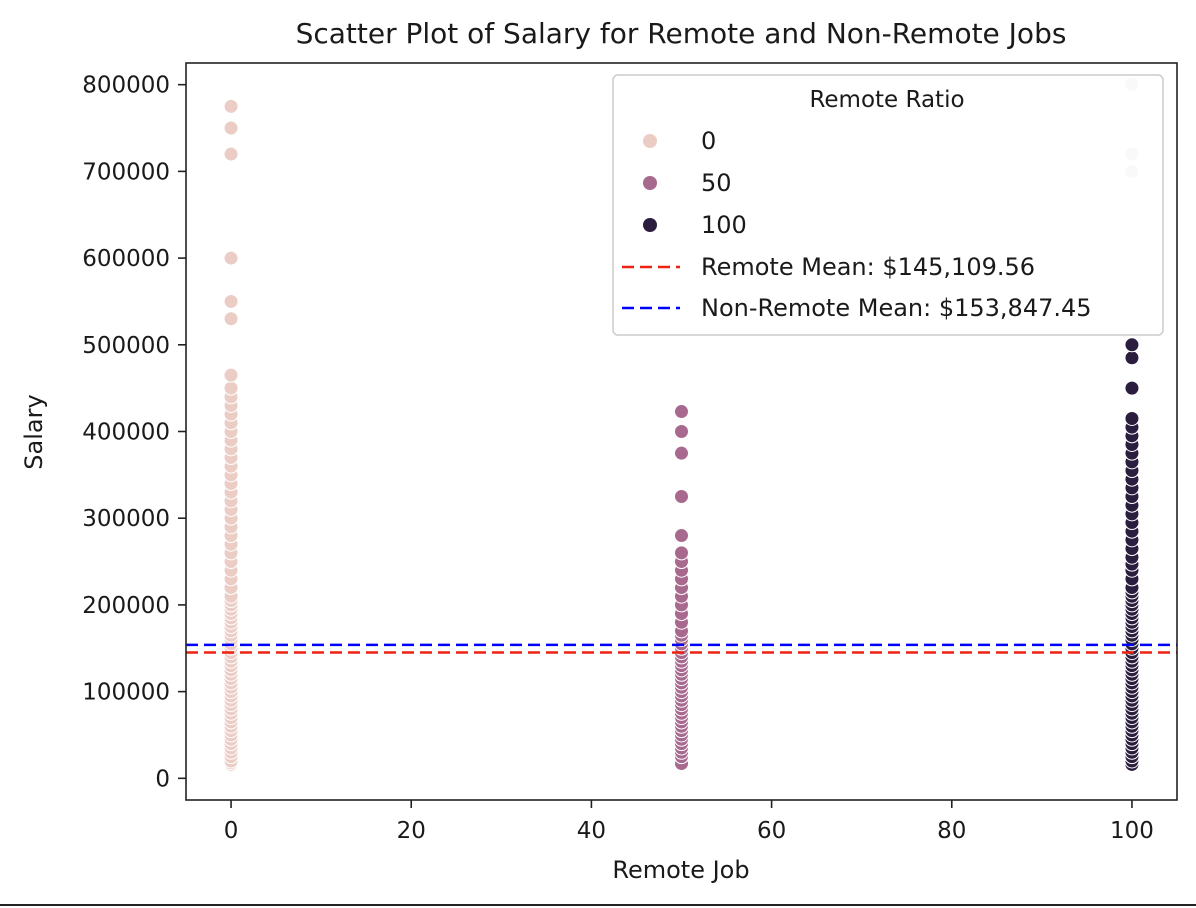 The height and width of the screenshot is (908, 1196). Describe the element at coordinates (126, 519) in the screenshot. I see `y-tick-label: 300000` at that location.